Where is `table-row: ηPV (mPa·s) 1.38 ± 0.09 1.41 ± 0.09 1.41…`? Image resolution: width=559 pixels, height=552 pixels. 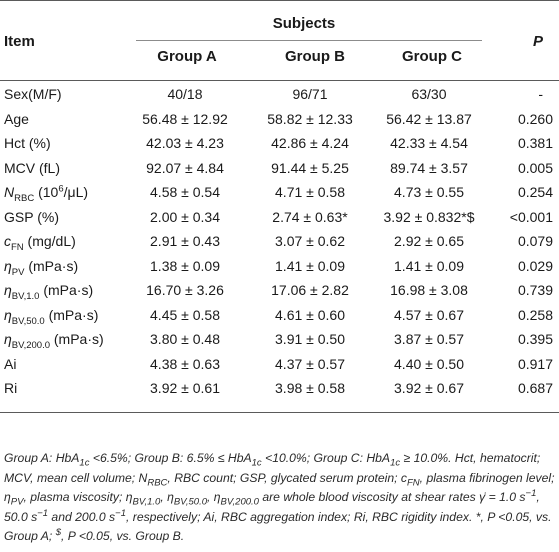
table-row: ηPV (mPa·s) 1.38 ± 0.09 1.41 ± 0.09 1.41… is located at coordinates (279, 266).